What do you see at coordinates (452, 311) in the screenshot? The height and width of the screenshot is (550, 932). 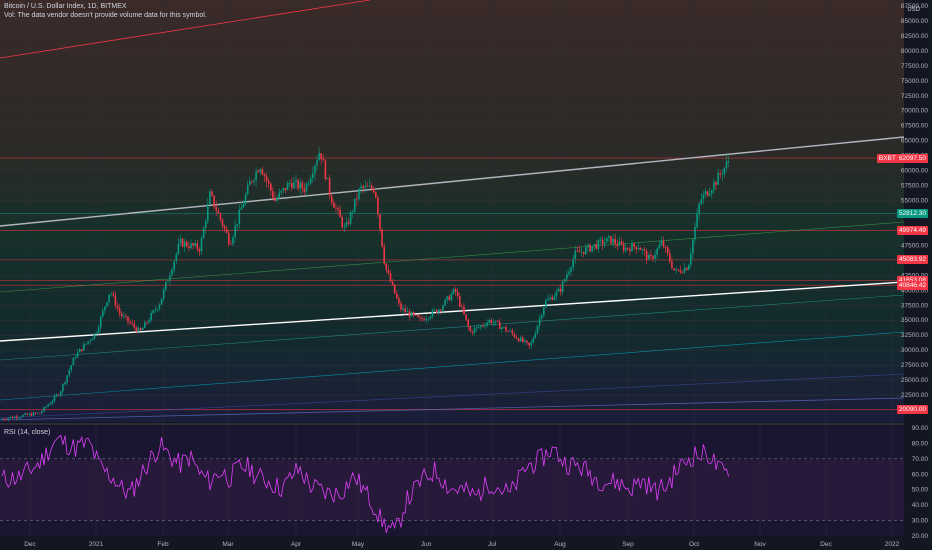 I see `lower-trendline` at bounding box center [452, 311].